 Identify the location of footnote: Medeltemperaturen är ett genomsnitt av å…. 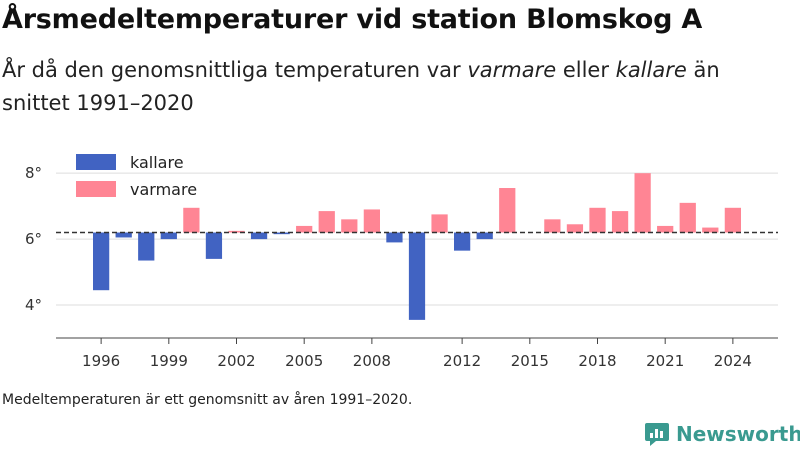
(207, 400).